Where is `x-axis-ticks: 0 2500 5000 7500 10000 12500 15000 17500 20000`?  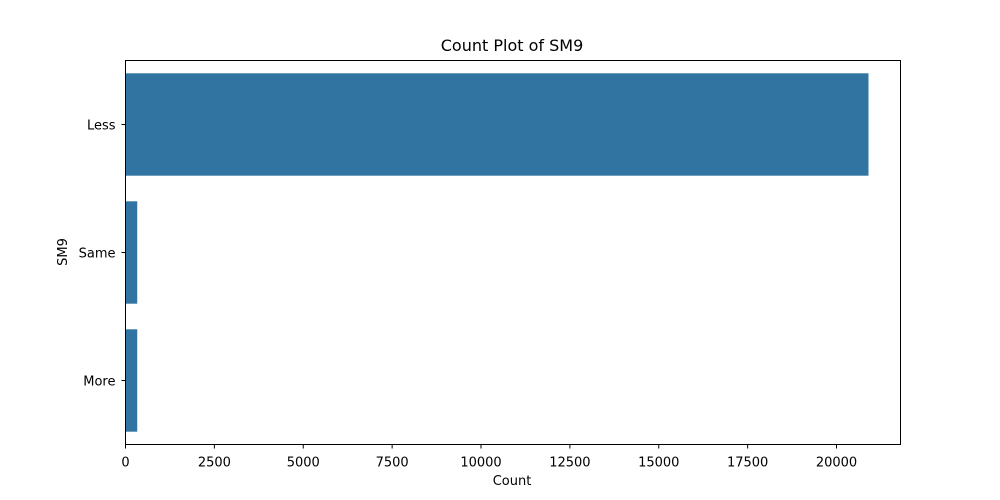 x-axis-ticks: 0 2500 5000 7500 10000 12500 15000 17500 20000 is located at coordinates (489, 457).